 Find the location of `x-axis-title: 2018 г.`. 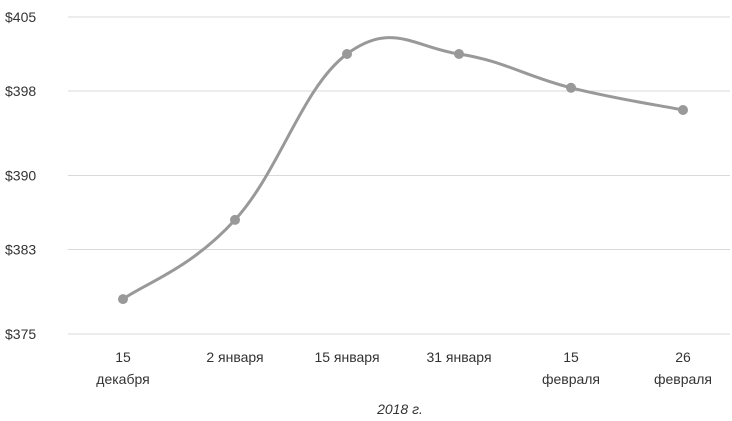

x-axis-title: 2018 г. is located at coordinates (399, 409).